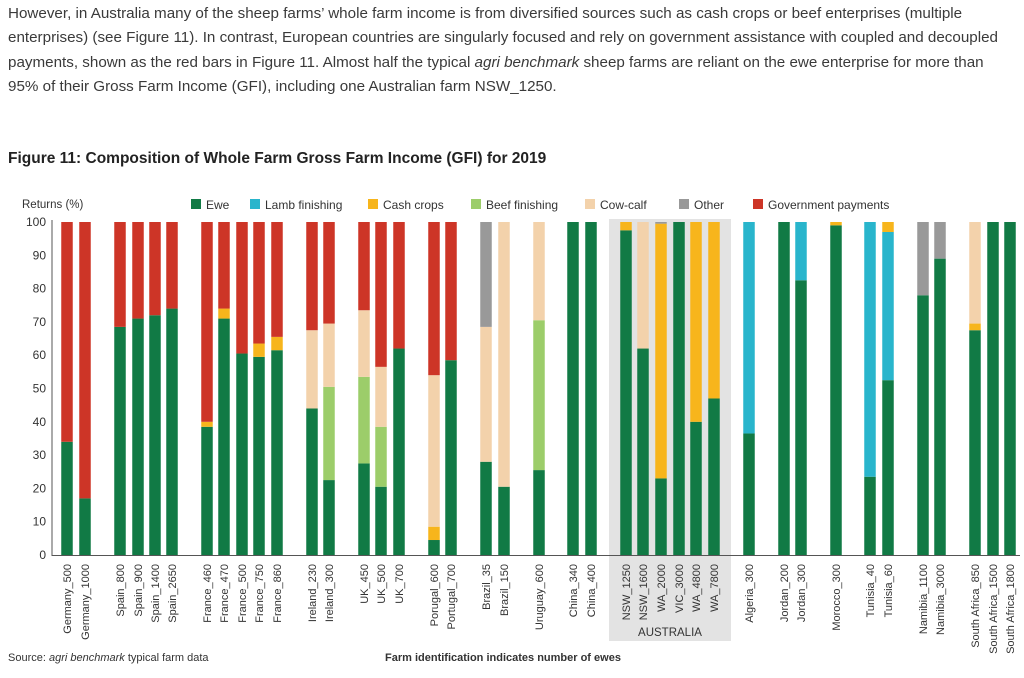 This screenshot has width=1024, height=678. Describe the element at coordinates (313, 593) in the screenshot. I see `x-tick-label: Ireland_230` at that location.